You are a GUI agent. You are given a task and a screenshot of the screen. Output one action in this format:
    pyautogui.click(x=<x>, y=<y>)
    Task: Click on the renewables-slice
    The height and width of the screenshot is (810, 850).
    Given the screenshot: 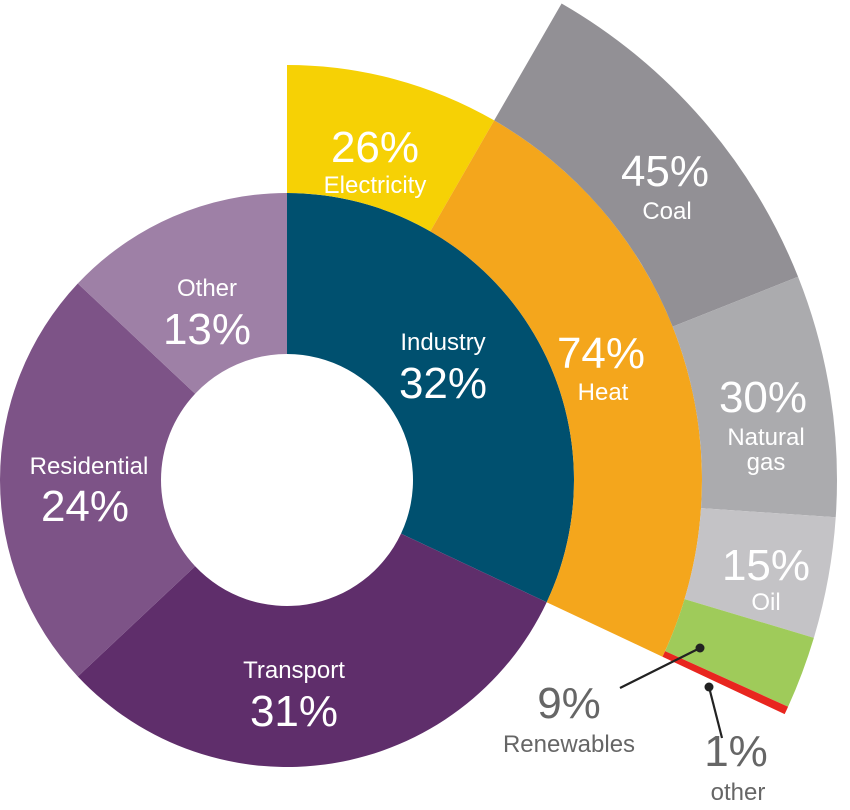 What is the action you would take?
    pyautogui.click(x=739, y=653)
    